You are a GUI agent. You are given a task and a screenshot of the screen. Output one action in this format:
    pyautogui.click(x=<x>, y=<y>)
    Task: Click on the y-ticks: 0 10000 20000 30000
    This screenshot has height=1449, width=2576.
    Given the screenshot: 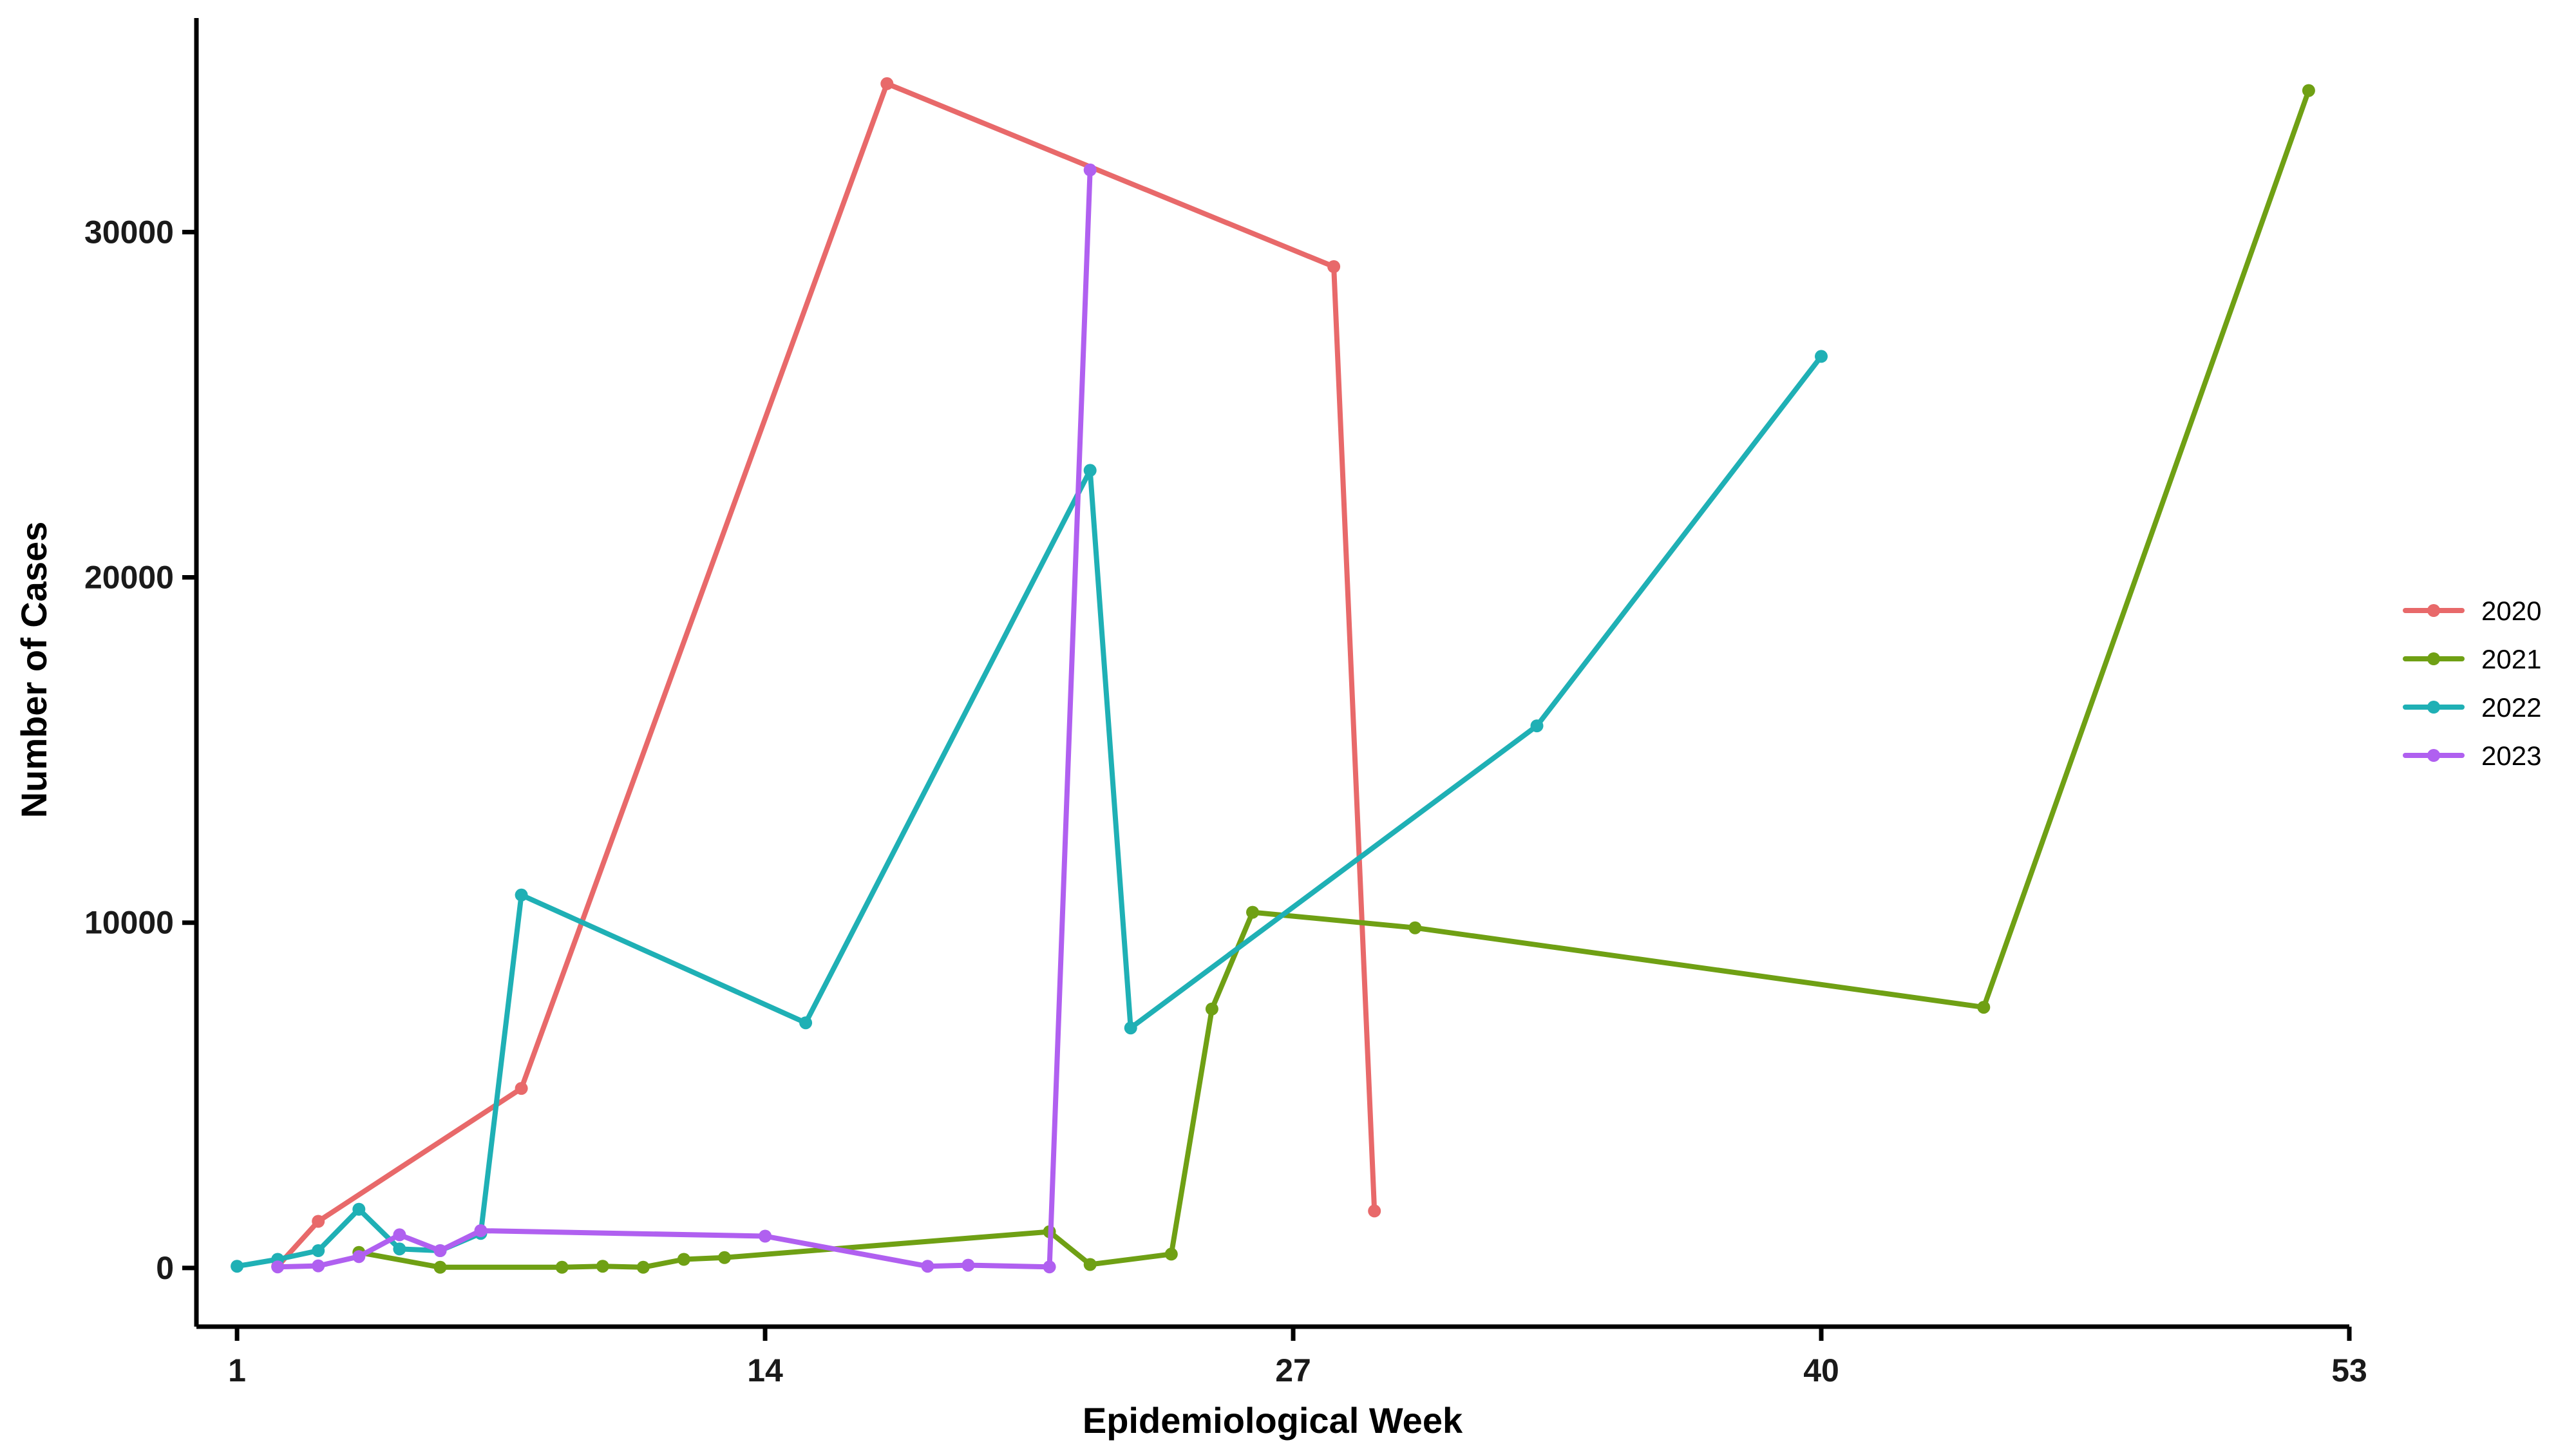 What is the action you would take?
    pyautogui.click(x=140, y=750)
    